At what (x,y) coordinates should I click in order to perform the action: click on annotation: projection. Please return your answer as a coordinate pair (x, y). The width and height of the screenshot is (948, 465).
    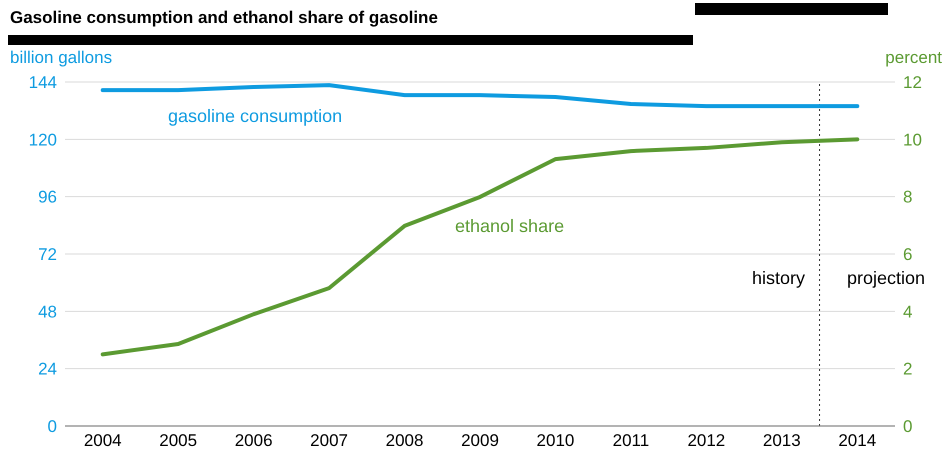
    Looking at the image, I should click on (886, 278).